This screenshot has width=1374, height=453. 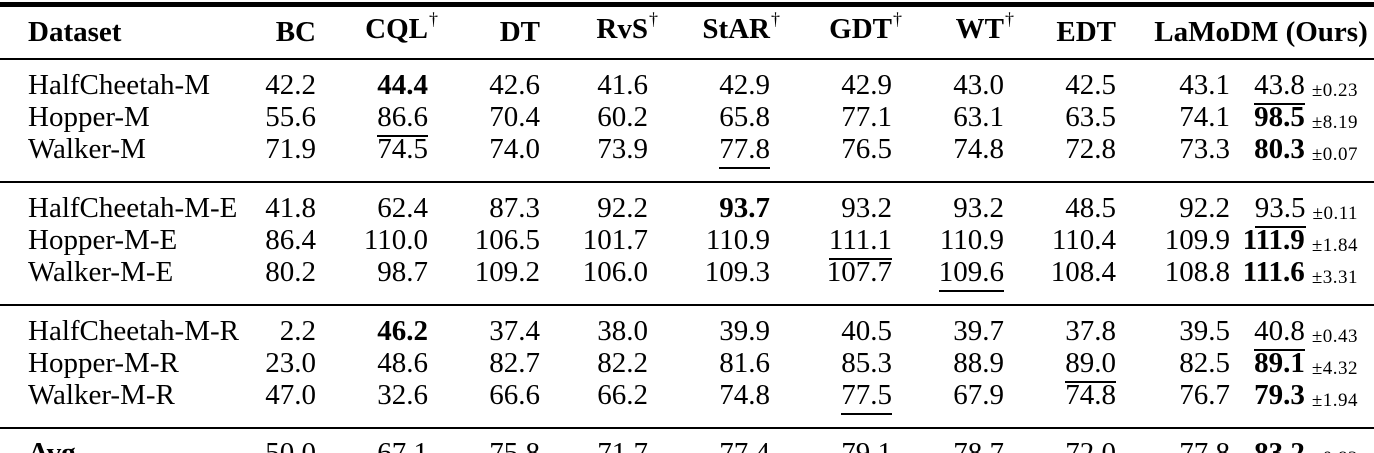 What do you see at coordinates (1279, 149) in the screenshot?
I see `metric-value: 80.3` at bounding box center [1279, 149].